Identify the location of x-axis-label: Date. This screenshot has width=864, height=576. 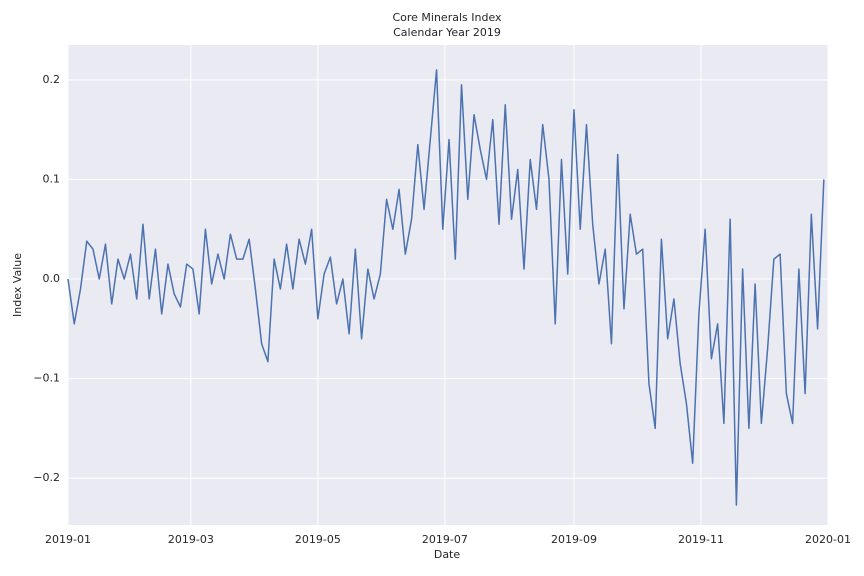
(447, 554).